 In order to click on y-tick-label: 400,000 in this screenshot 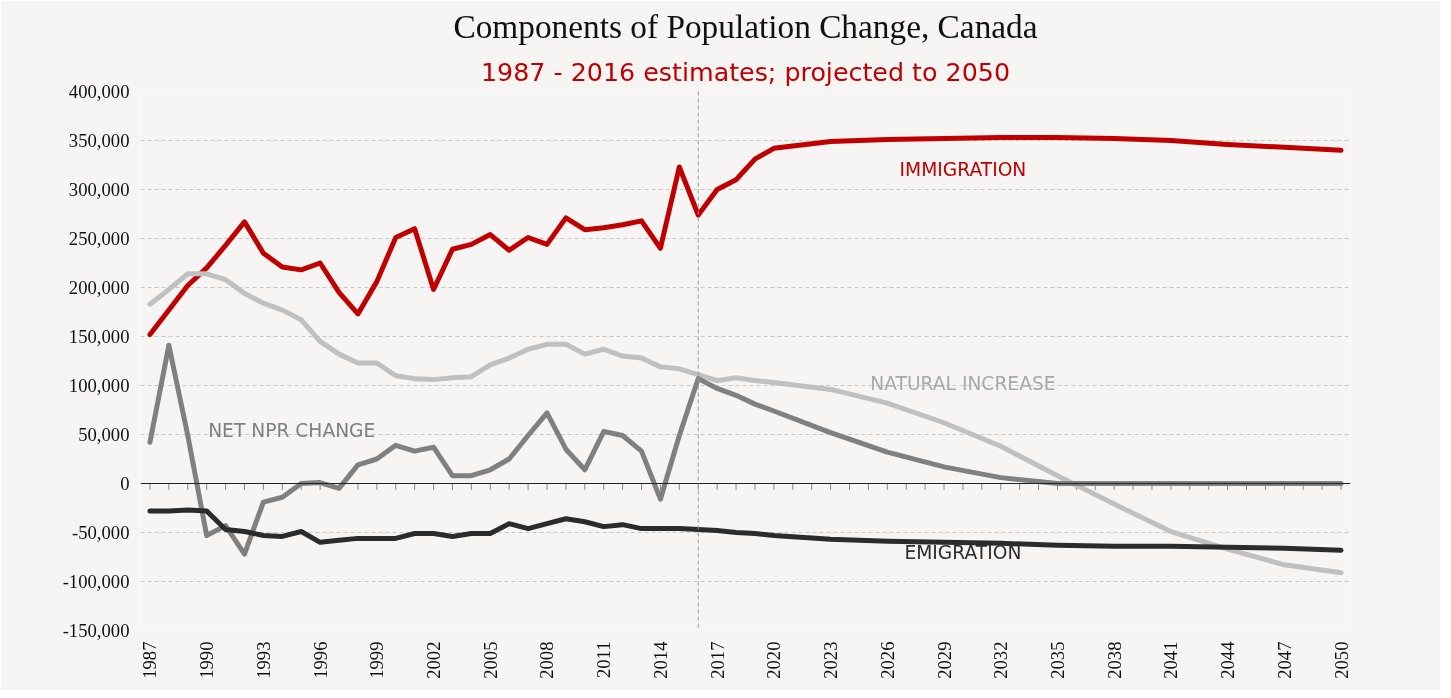, I will do `click(99, 91)`.